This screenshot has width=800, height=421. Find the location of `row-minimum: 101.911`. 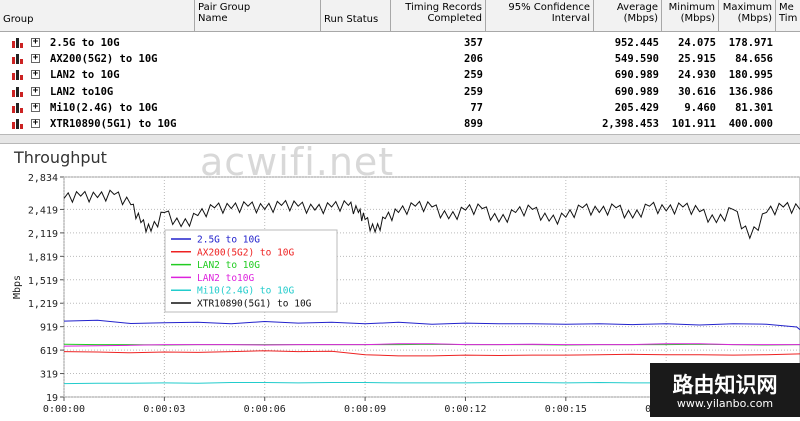

row-minimum: 101.911 is located at coordinates (693, 124).